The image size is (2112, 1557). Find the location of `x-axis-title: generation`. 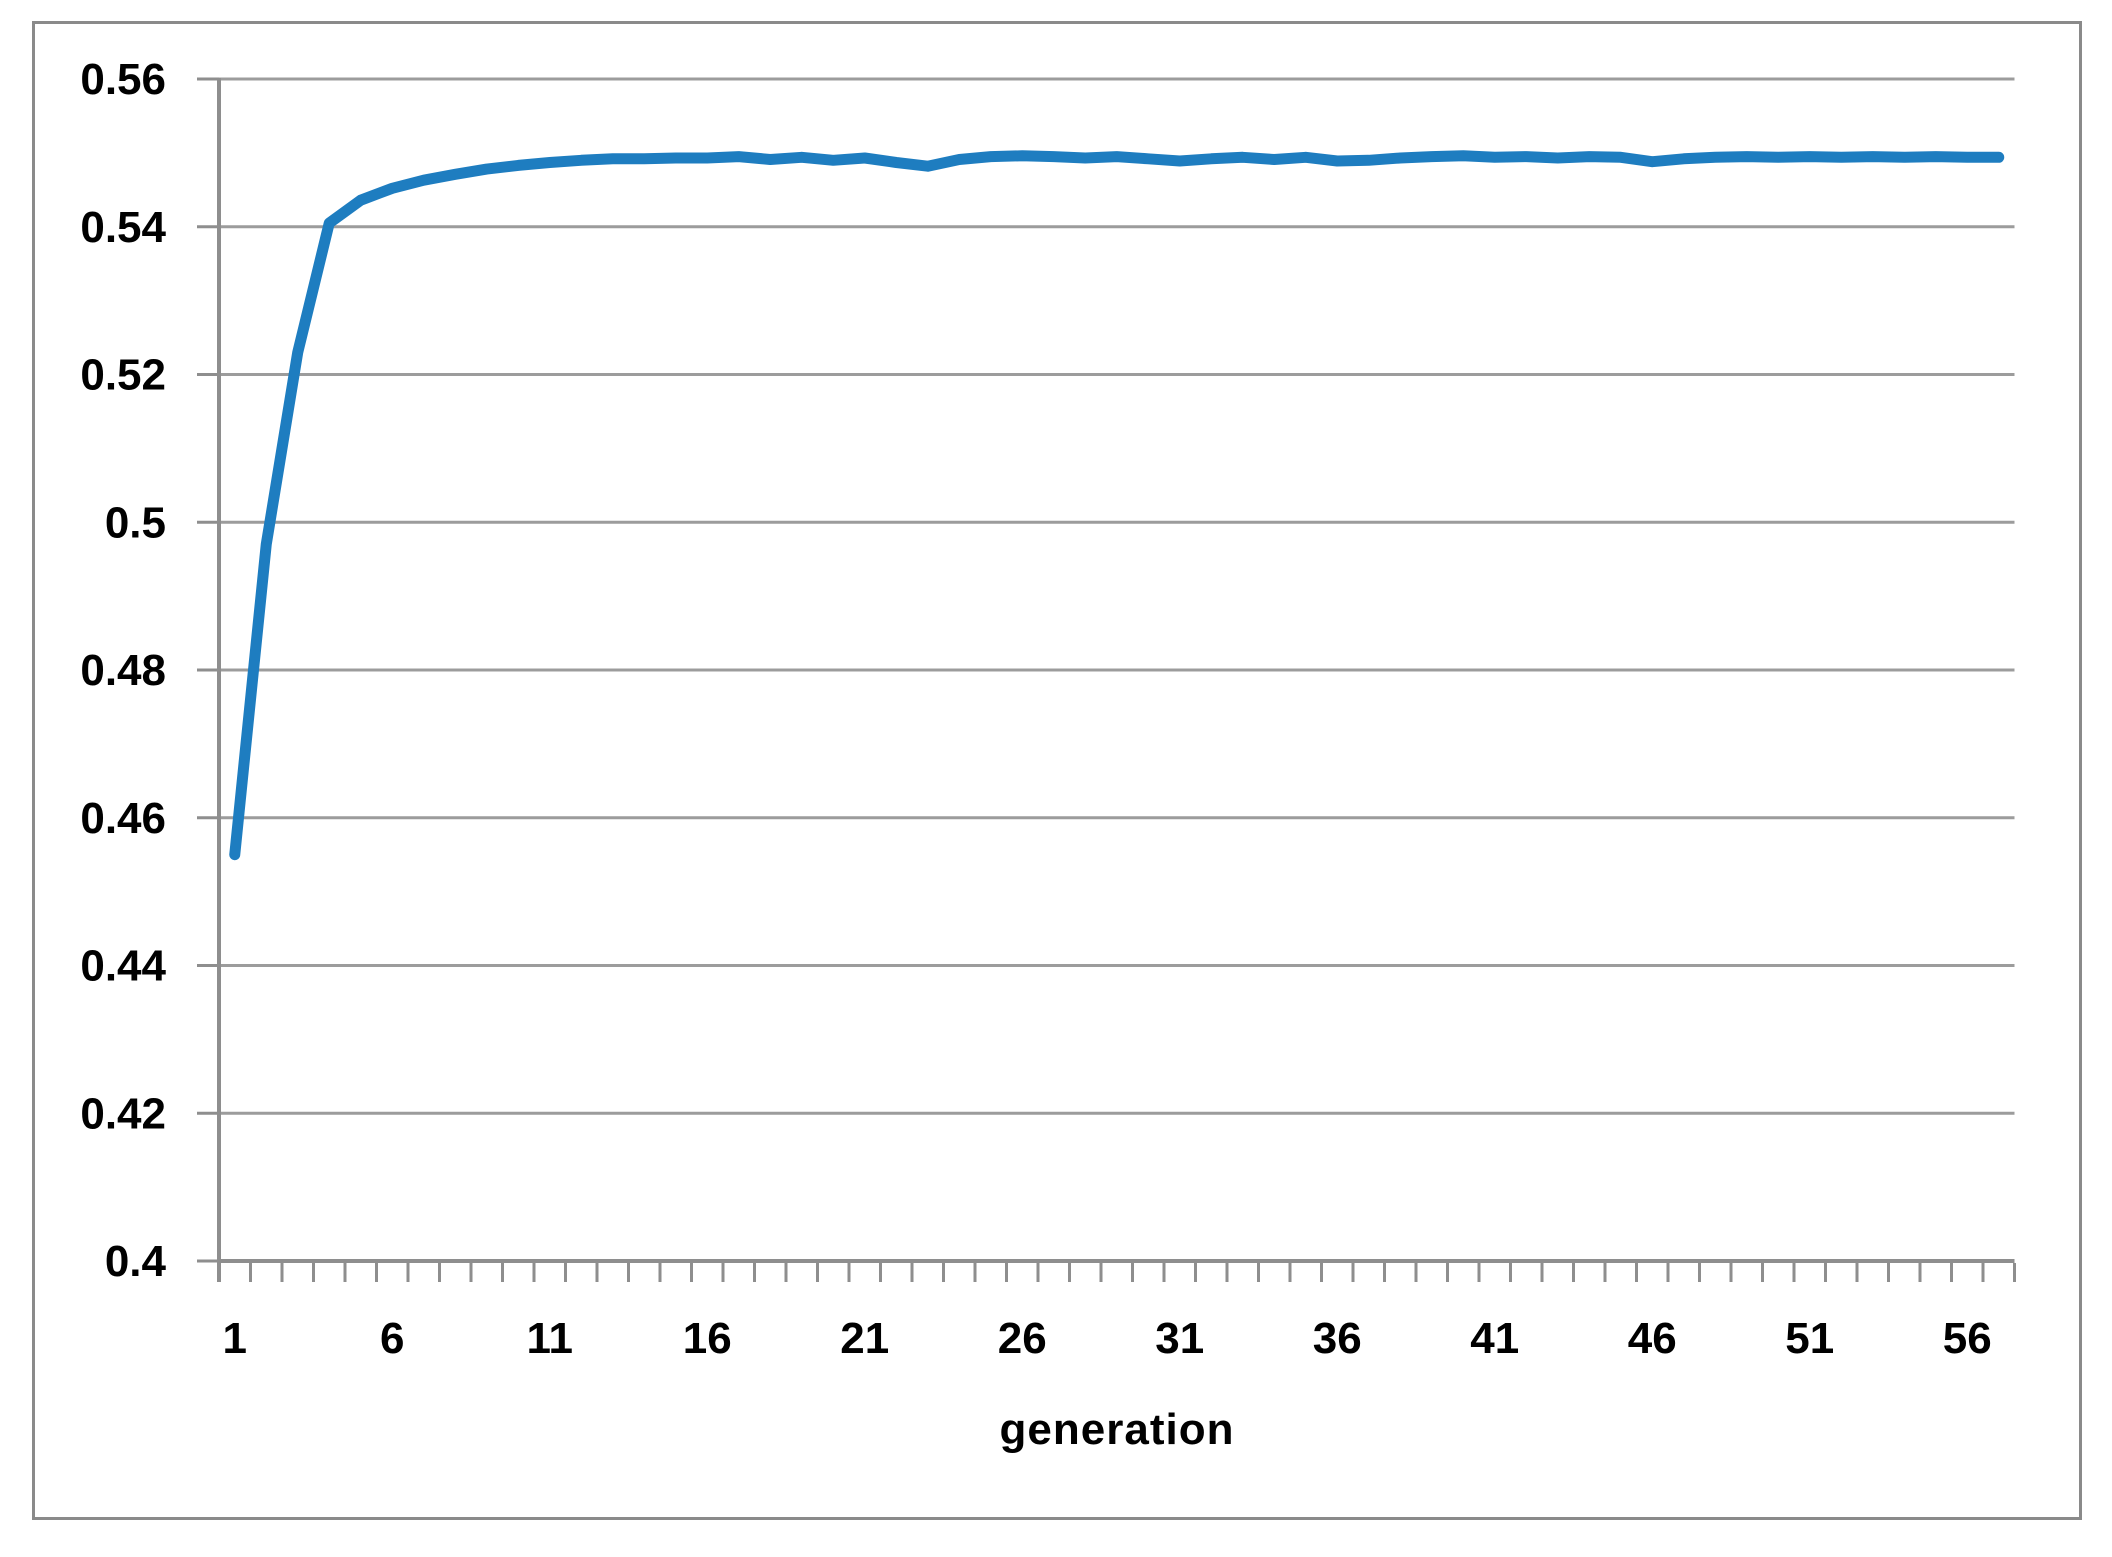

x-axis-title: generation is located at coordinates (1117, 1429).